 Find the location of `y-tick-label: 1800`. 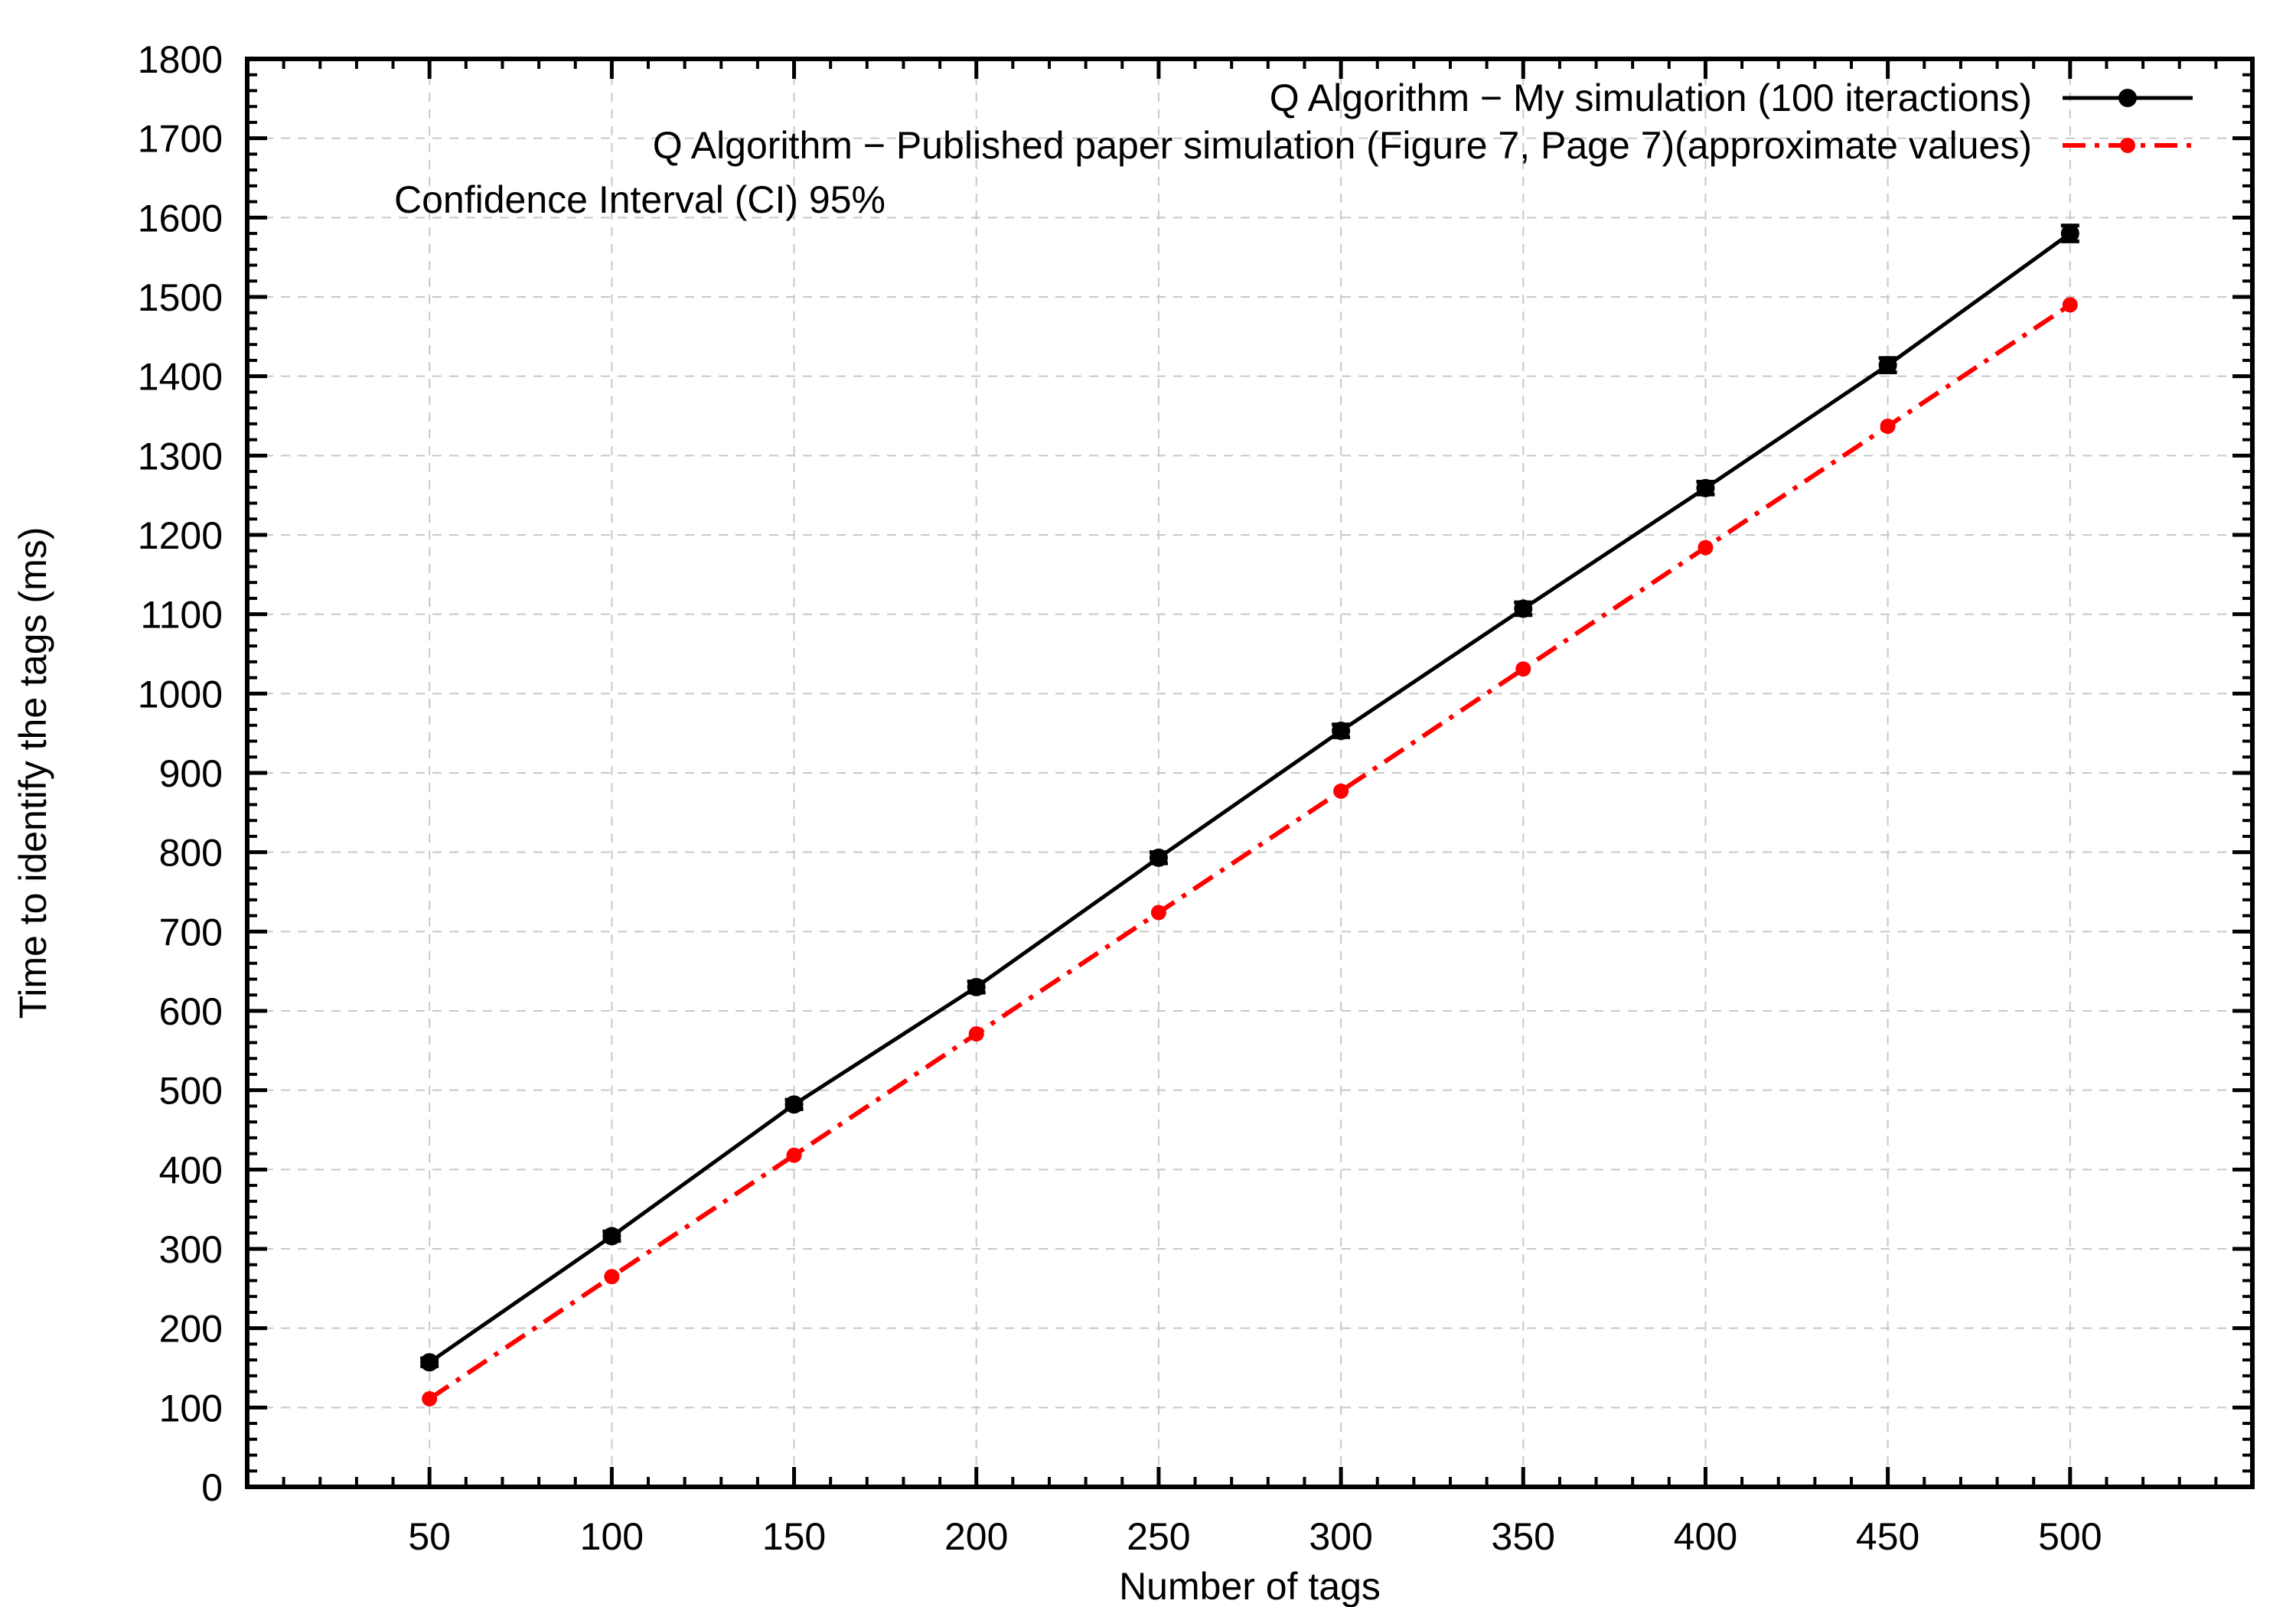

y-tick-label: 1800 is located at coordinates (180, 59).